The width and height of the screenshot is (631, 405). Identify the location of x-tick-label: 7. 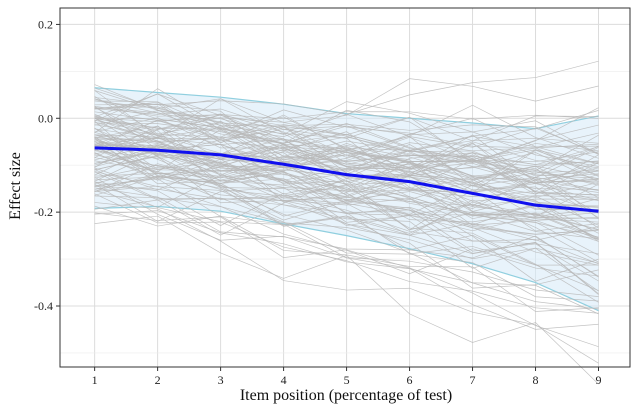
(473, 380).